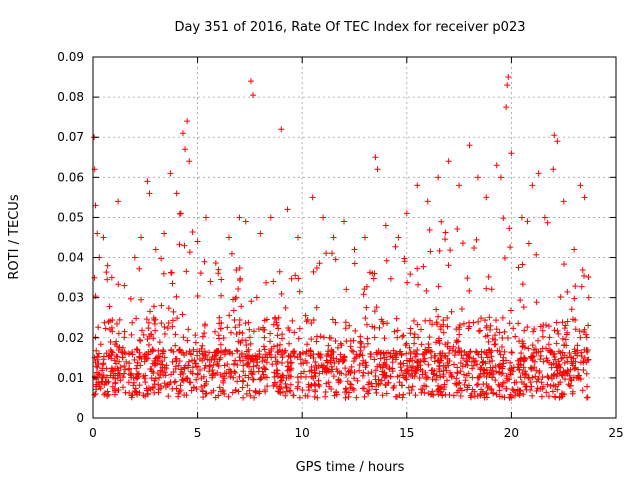 This screenshot has height=480, width=640. Describe the element at coordinates (70, 298) in the screenshot. I see `y-tick-label: 0.03` at that location.